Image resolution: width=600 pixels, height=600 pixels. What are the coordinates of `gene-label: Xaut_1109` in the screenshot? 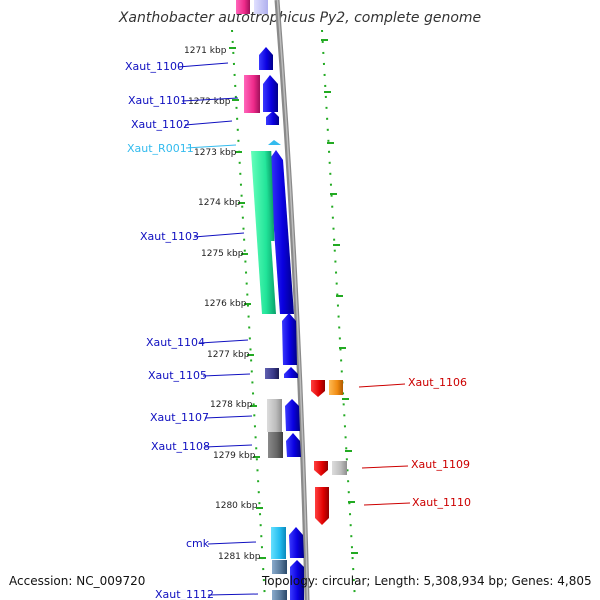 It's located at (440, 464).